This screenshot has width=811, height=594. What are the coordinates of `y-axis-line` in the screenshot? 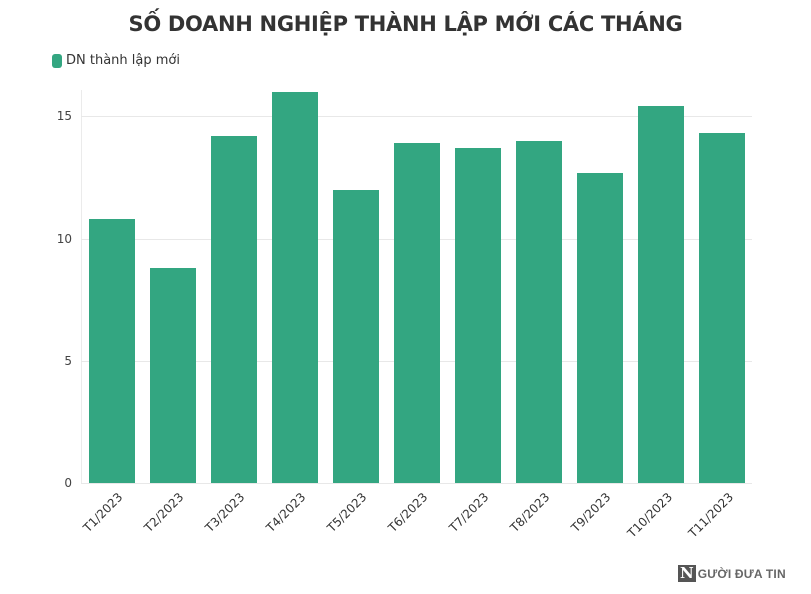 It's located at (81, 286).